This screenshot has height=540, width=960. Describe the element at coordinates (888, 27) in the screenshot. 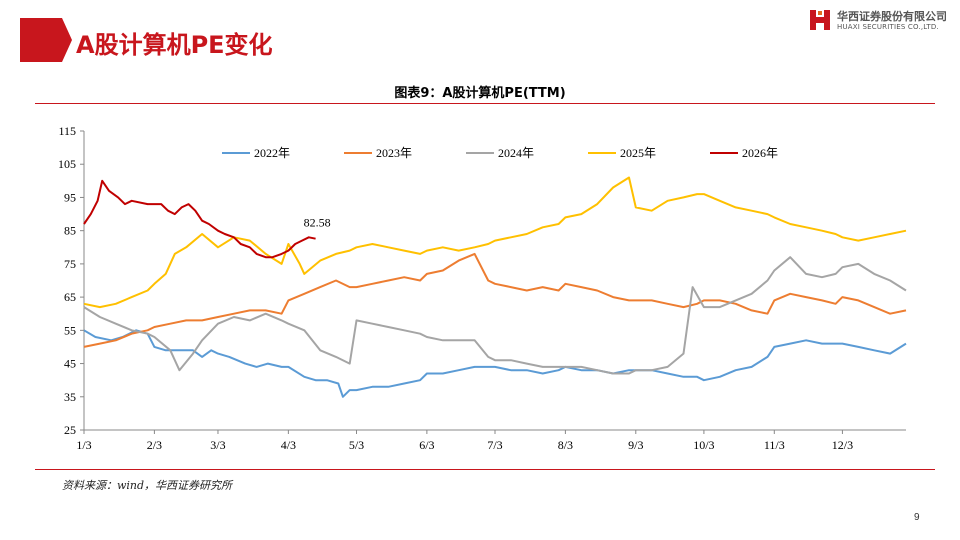

I see `logo-name-en: HUAXI SECURITIES CO.,LTD.` at that location.